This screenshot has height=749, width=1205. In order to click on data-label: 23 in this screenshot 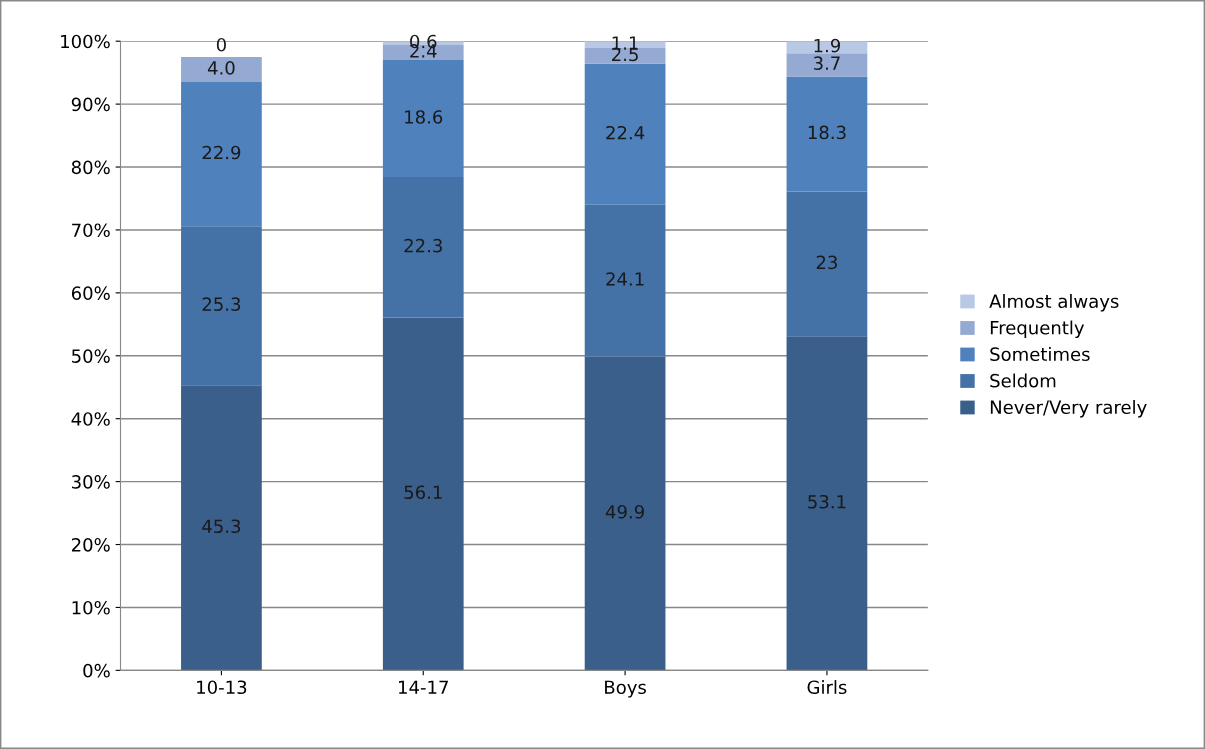, I will do `click(826, 262)`.